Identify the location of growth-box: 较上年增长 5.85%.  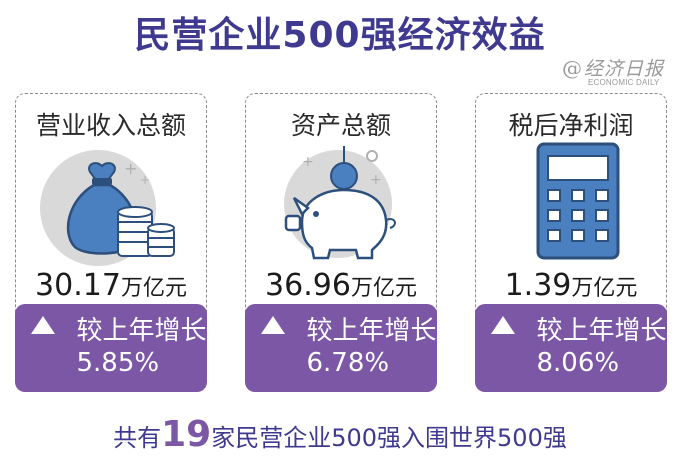
(110, 348).